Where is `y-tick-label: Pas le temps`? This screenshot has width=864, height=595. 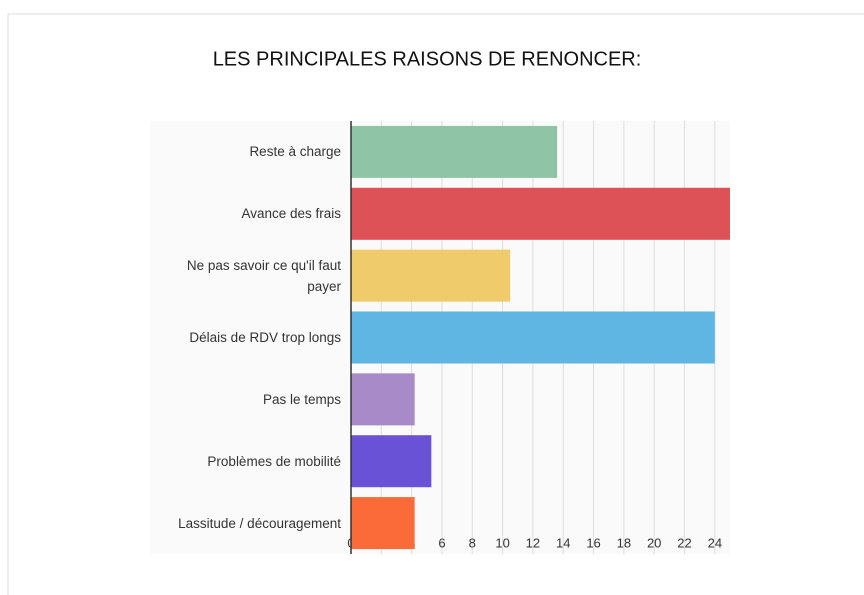
y-tick-label: Pas le temps is located at coordinates (301, 399).